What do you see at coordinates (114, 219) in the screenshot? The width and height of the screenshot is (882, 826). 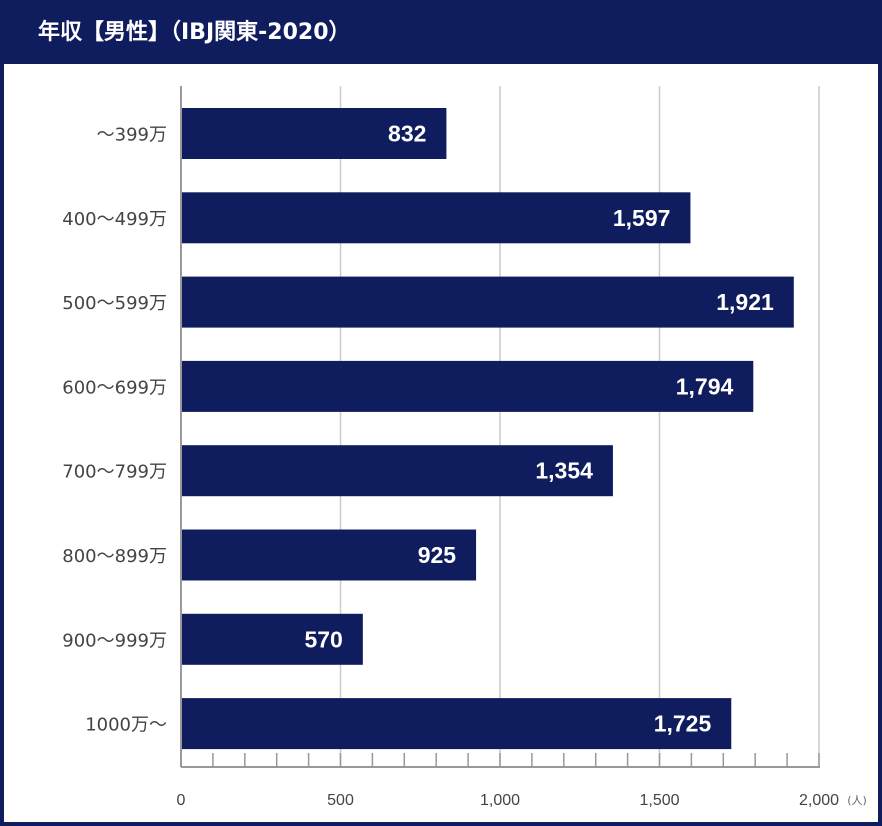 I see `category-label: 400～499万` at bounding box center [114, 219].